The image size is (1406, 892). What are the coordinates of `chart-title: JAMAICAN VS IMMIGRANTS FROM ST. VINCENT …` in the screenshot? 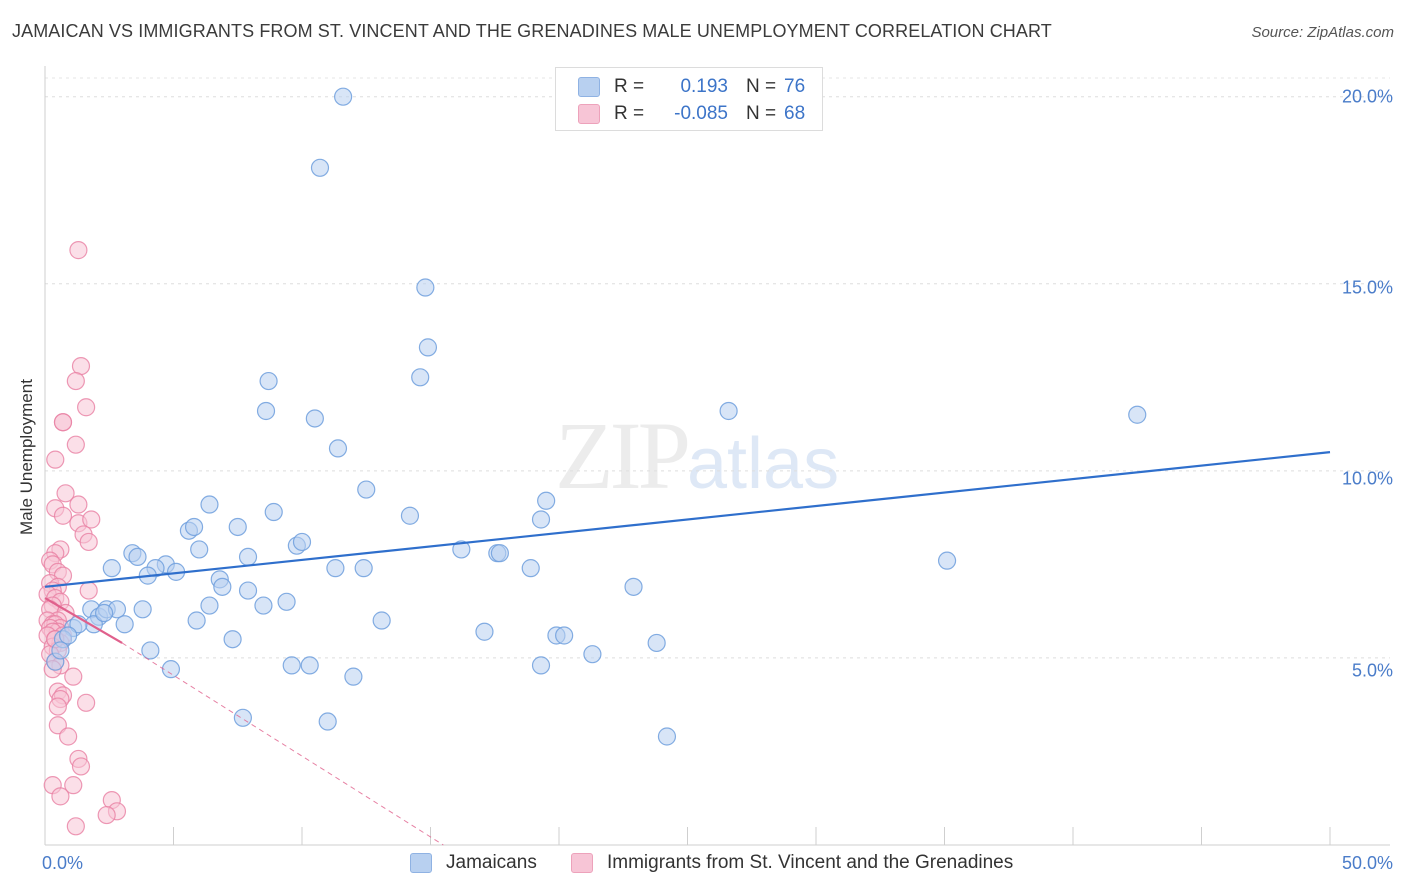 It's located at (532, 31).